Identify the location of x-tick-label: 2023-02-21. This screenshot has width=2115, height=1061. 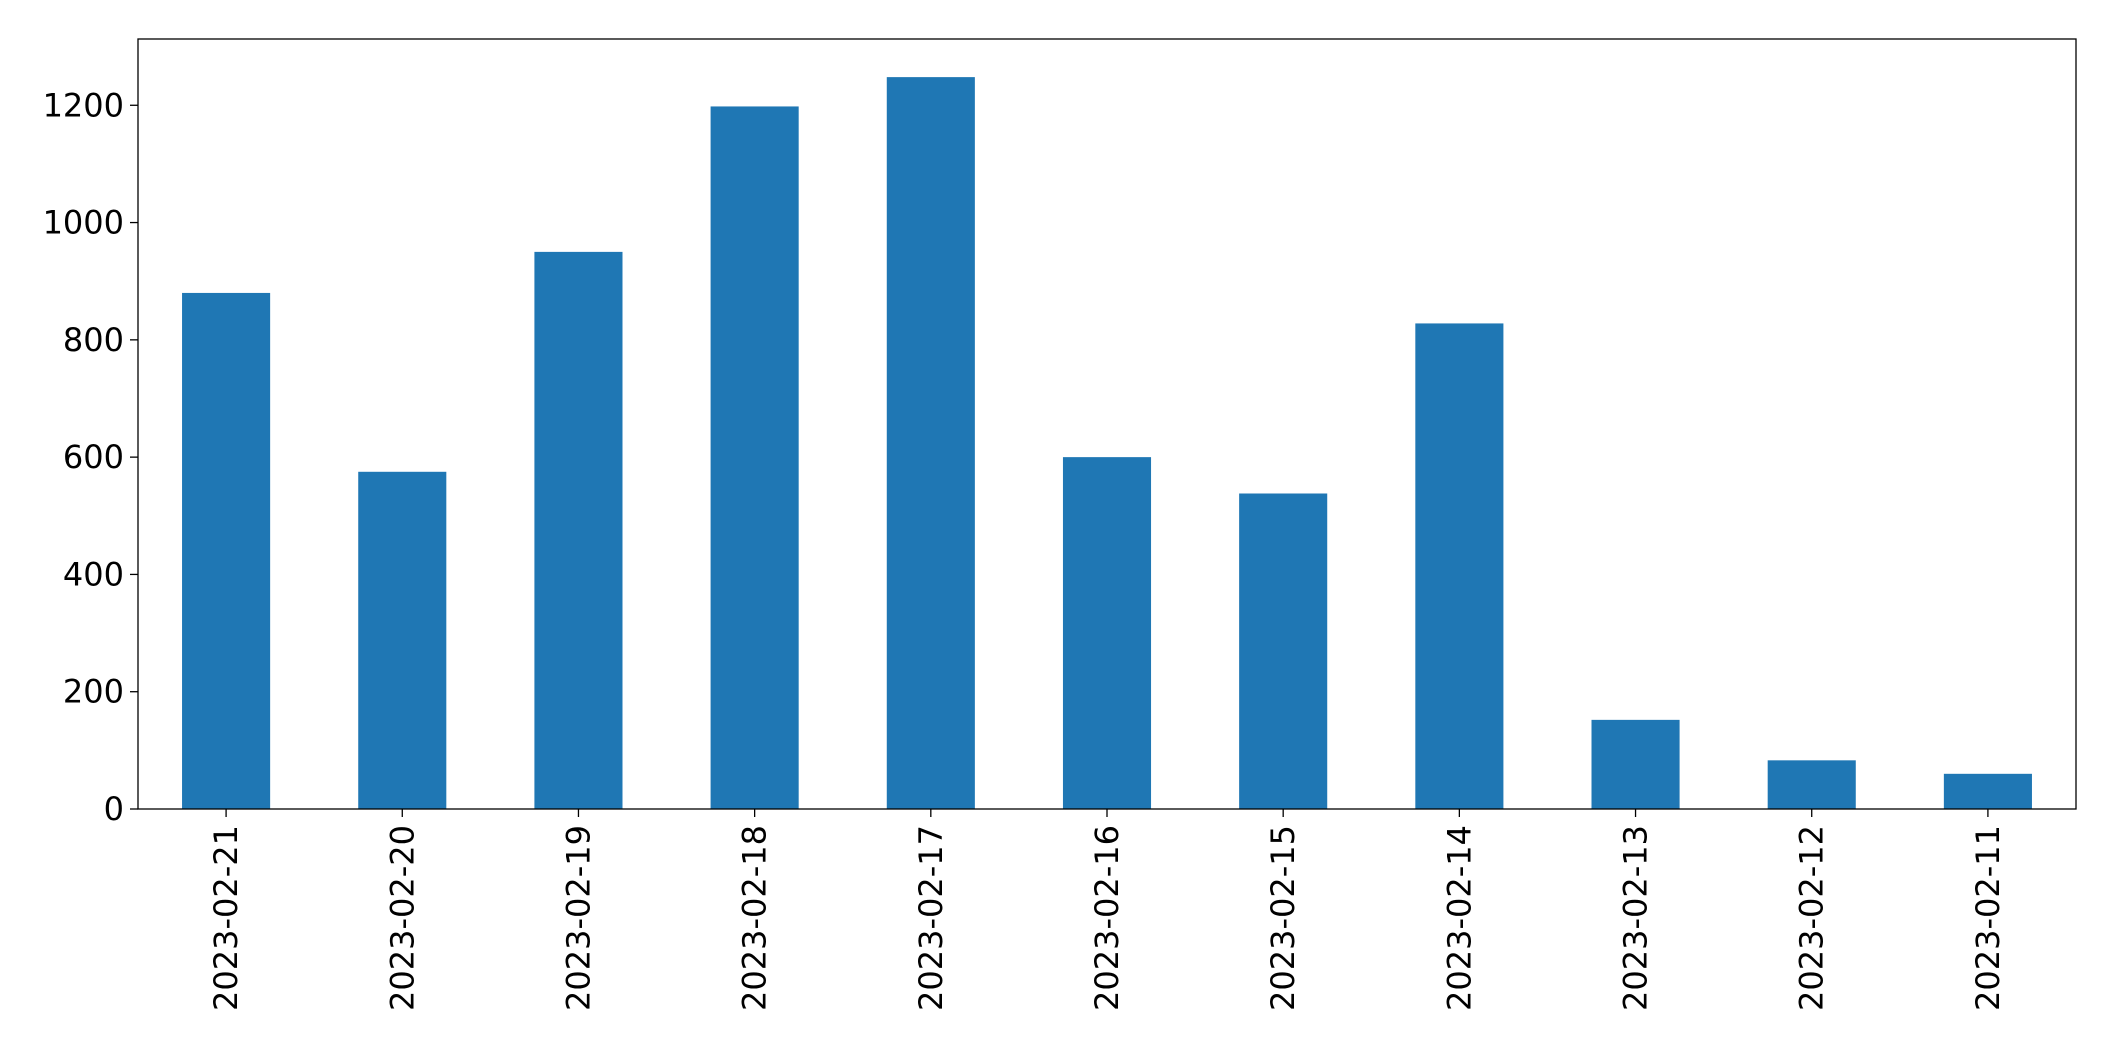
(226, 918).